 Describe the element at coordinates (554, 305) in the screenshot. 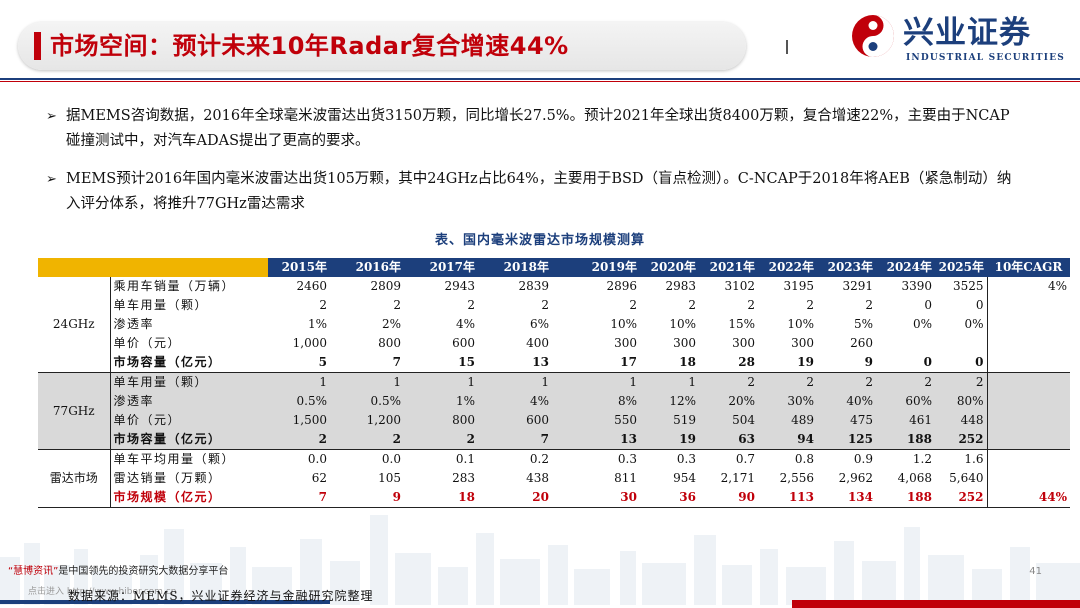

I see `table-row: 单车用量（颗） 2 2 2 2 2 2 2 2 2 0 0` at that location.